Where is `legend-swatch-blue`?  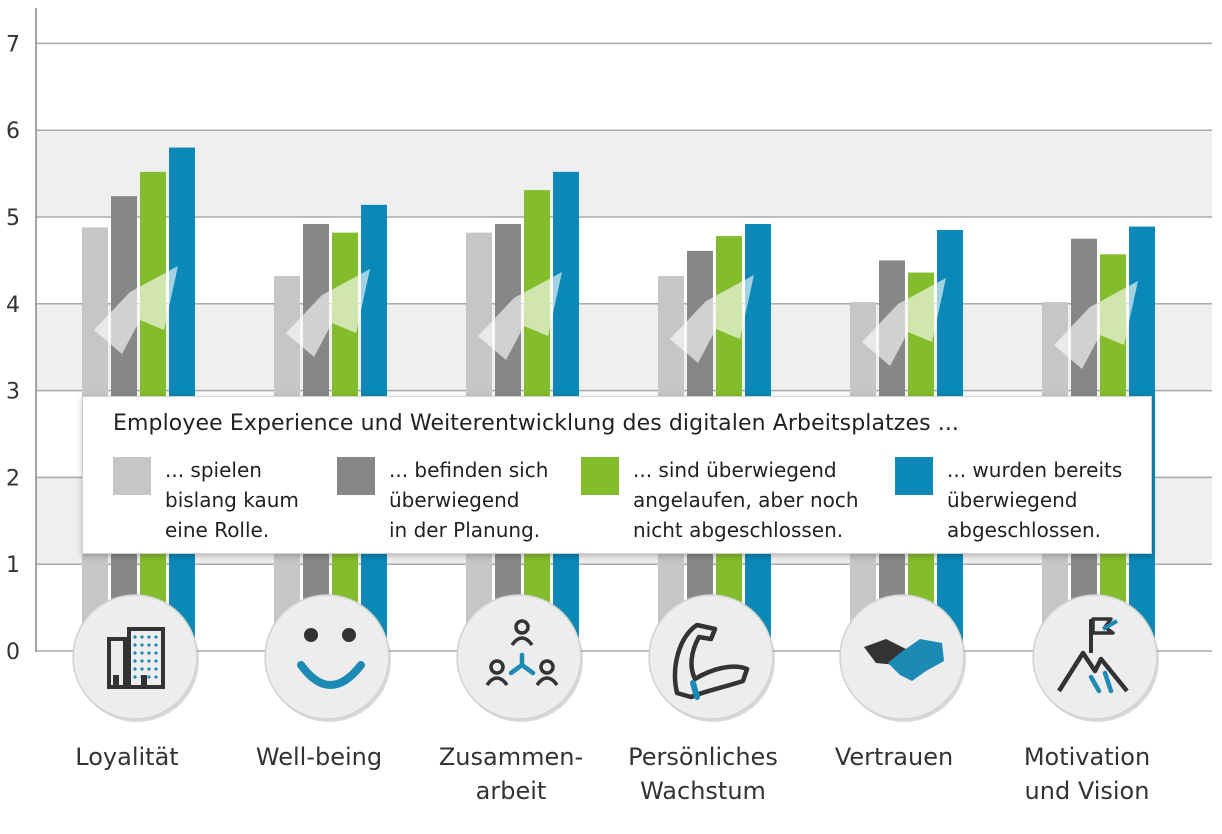 legend-swatch-blue is located at coordinates (914, 476).